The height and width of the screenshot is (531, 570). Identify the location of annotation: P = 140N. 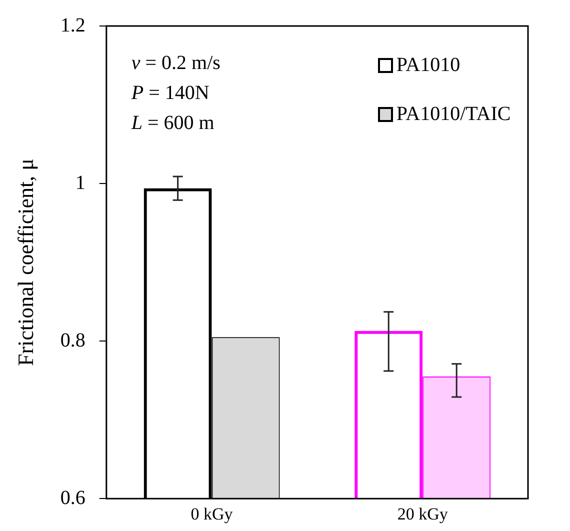
(170, 93).